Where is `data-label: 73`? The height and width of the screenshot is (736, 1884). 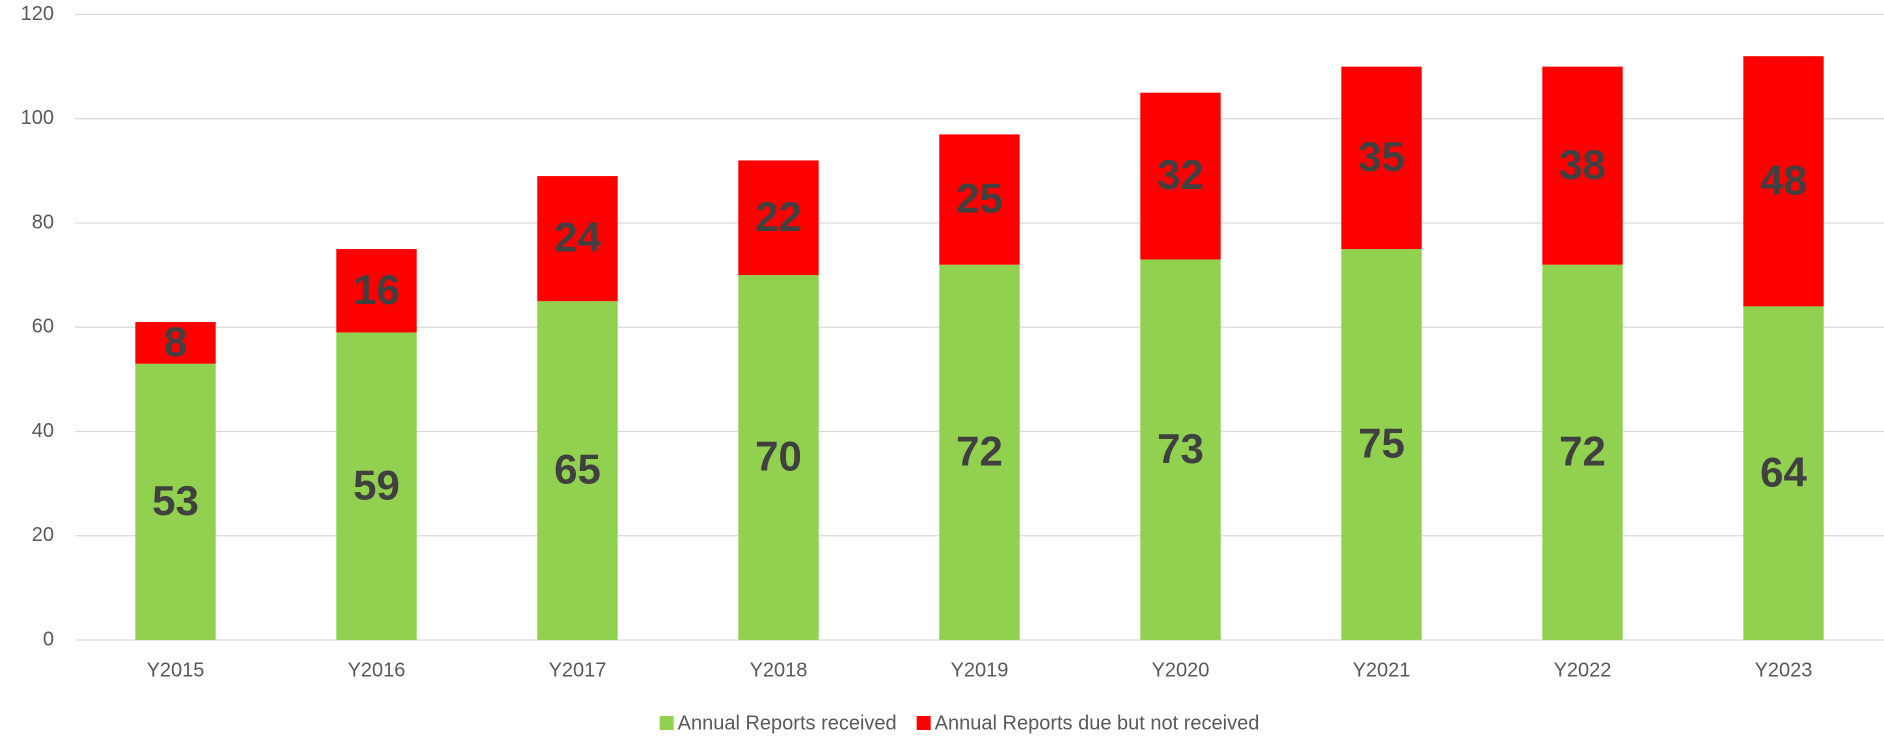
data-label: 73 is located at coordinates (1180, 448).